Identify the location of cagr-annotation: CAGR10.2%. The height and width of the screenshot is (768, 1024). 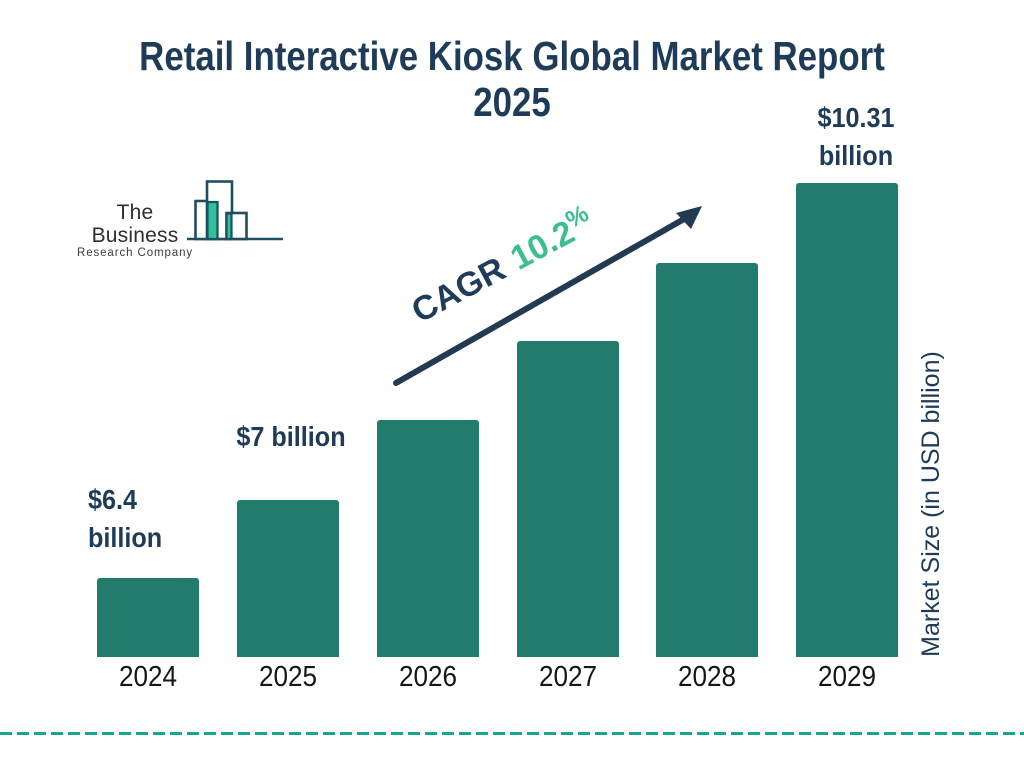
(502, 265).